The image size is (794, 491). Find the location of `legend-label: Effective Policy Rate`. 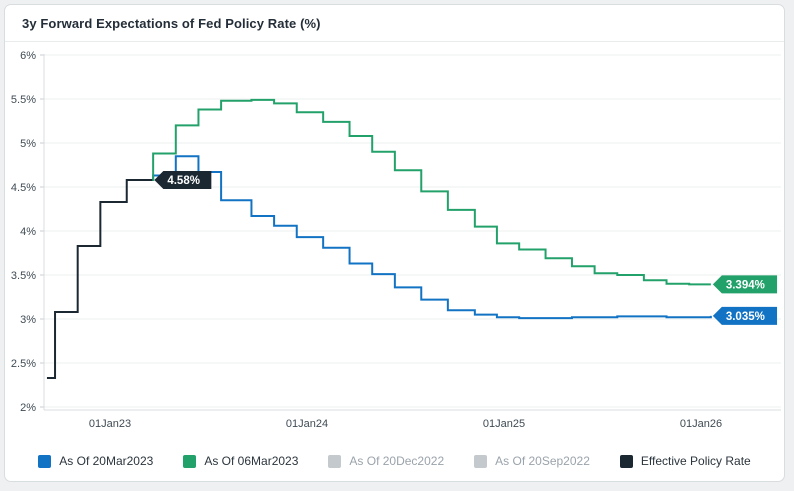

legend-label: Effective Policy Rate is located at coordinates (695, 461).